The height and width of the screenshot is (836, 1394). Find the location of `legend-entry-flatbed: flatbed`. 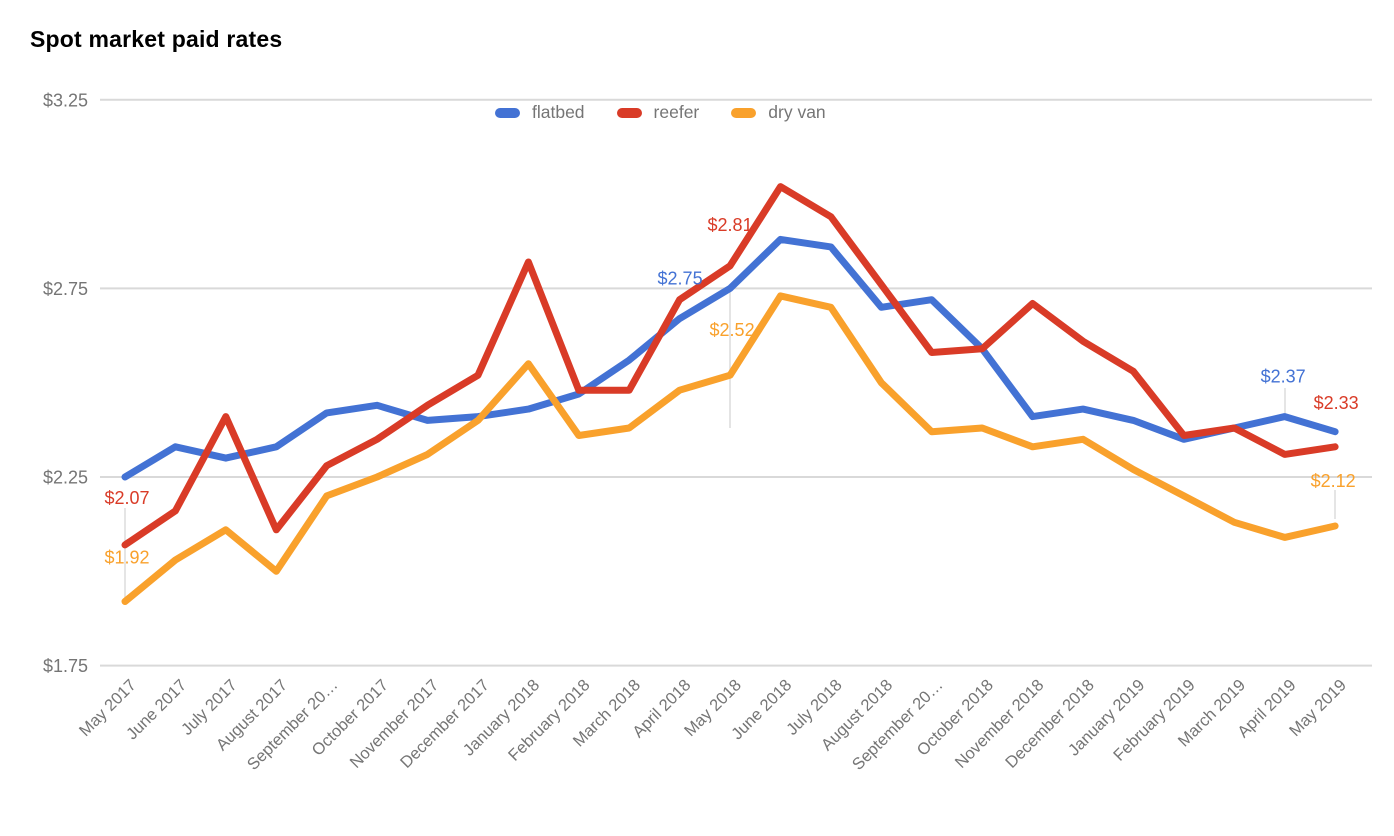

legend-entry-flatbed: flatbed is located at coordinates (540, 112).